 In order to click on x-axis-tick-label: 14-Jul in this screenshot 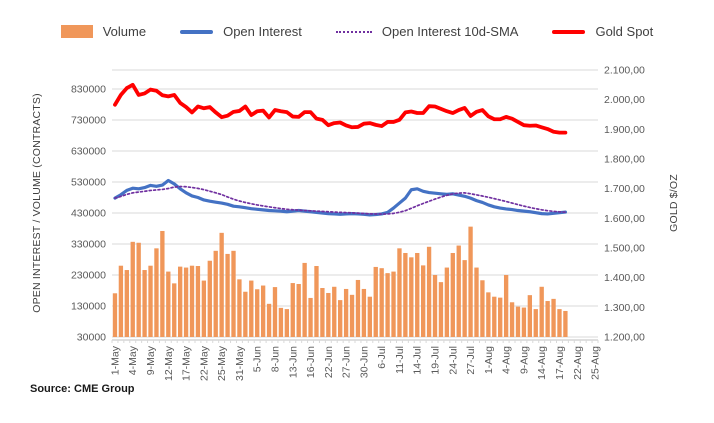, I will do `click(418, 360)`.